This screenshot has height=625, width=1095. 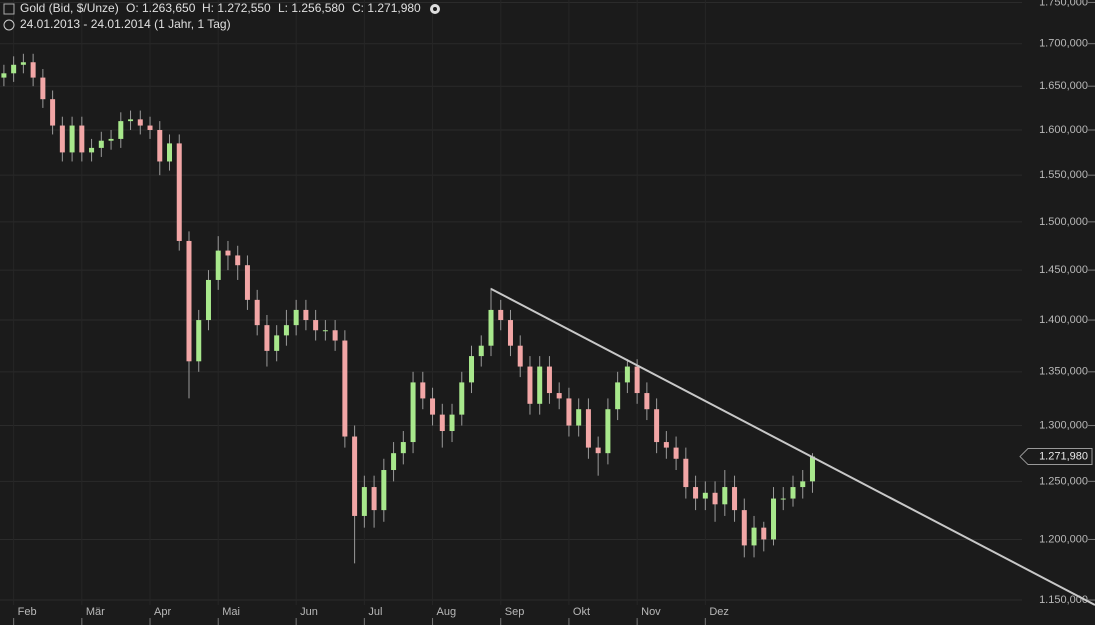 What do you see at coordinates (69, 8) in the screenshot?
I see `chart-title: Gold (Bid, $/Unze)` at bounding box center [69, 8].